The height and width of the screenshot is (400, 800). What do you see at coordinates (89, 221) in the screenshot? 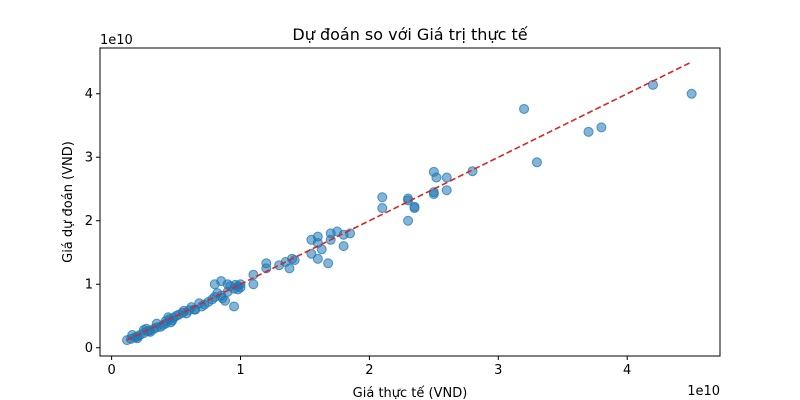
I see `y-tick-label: 2` at bounding box center [89, 221].